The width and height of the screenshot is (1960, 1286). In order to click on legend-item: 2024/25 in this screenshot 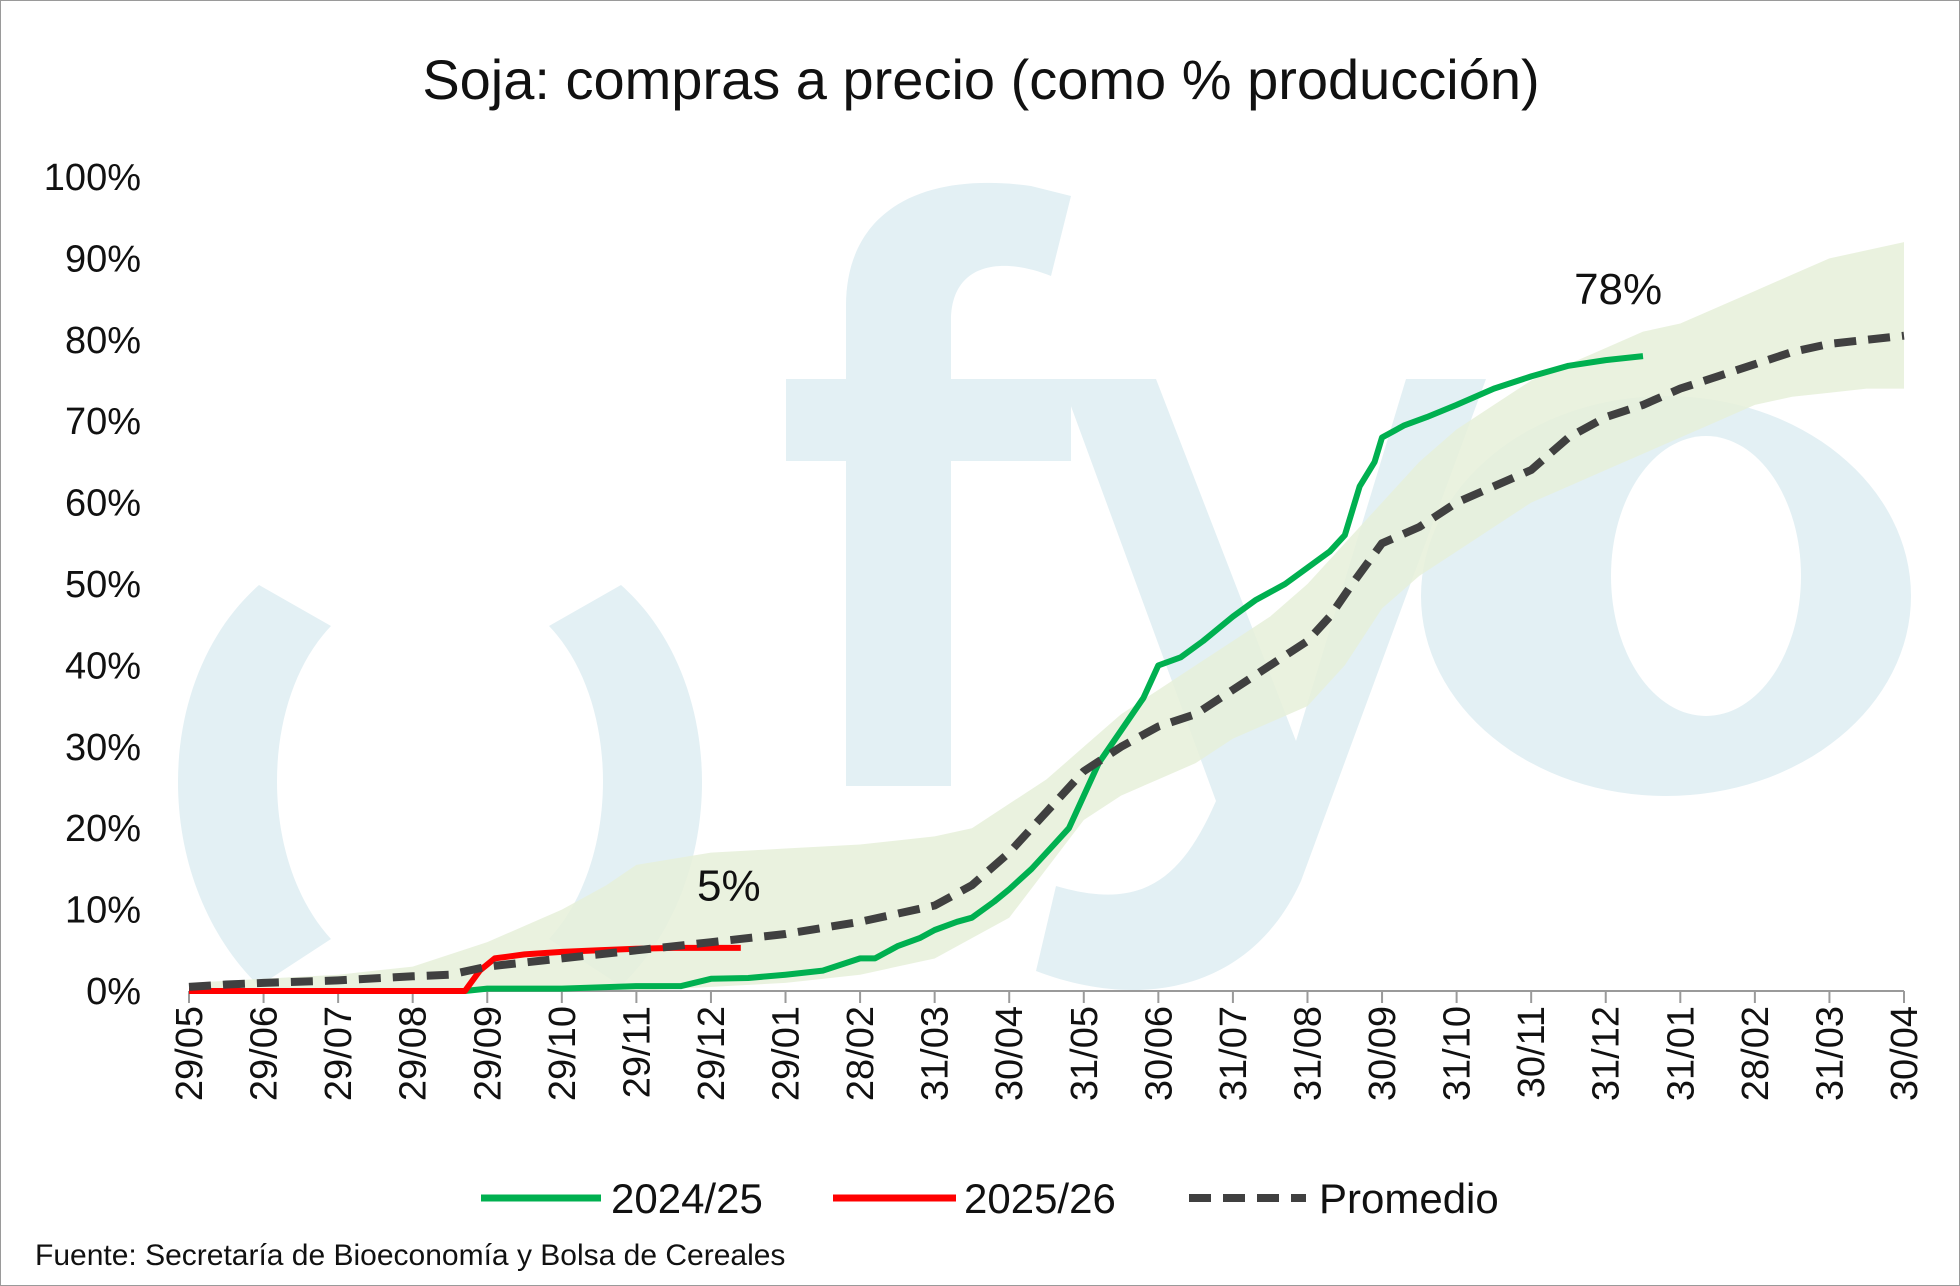, I will do `click(622, 1198)`.